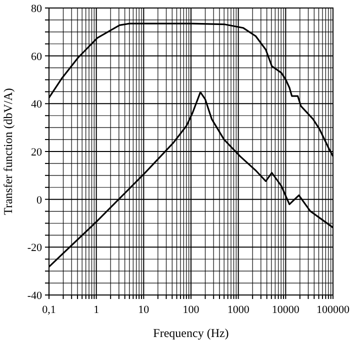 The image size is (357, 347). I want to click on y-tick-label: 40, so click(36, 104).